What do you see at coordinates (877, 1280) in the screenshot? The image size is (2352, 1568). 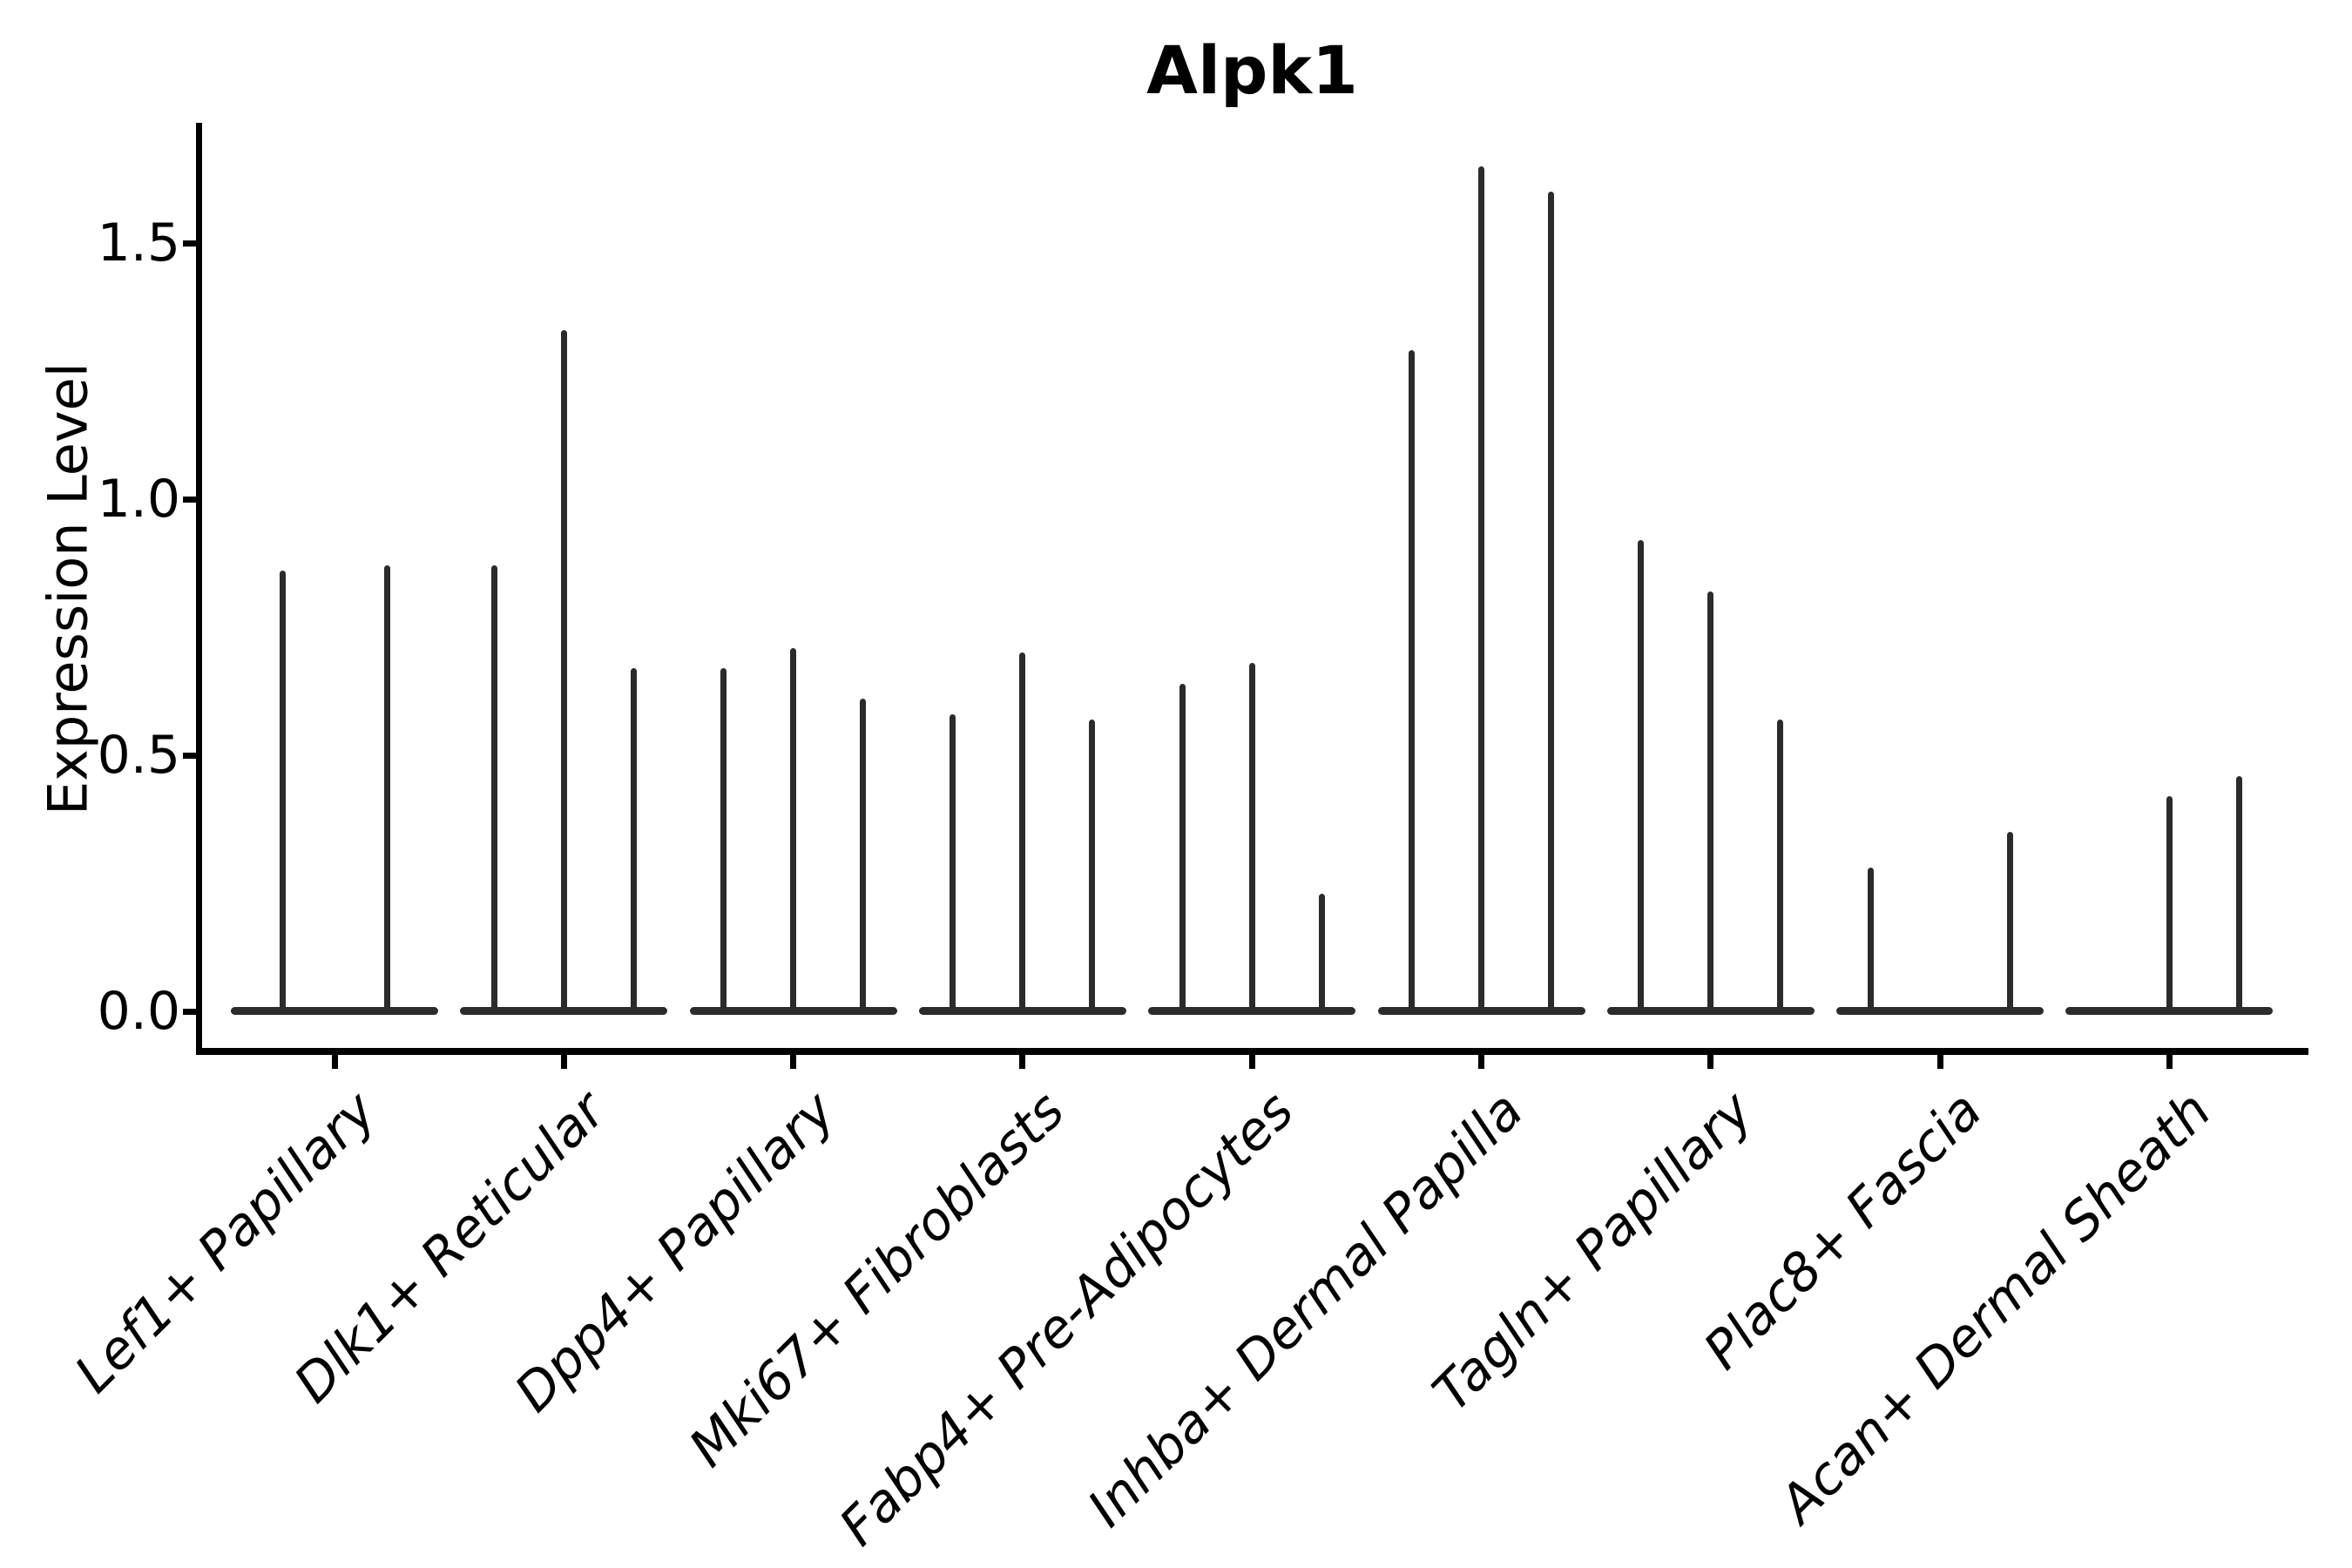 I see `x-tick-label: Mki67+ Fibroblasts` at bounding box center [877, 1280].